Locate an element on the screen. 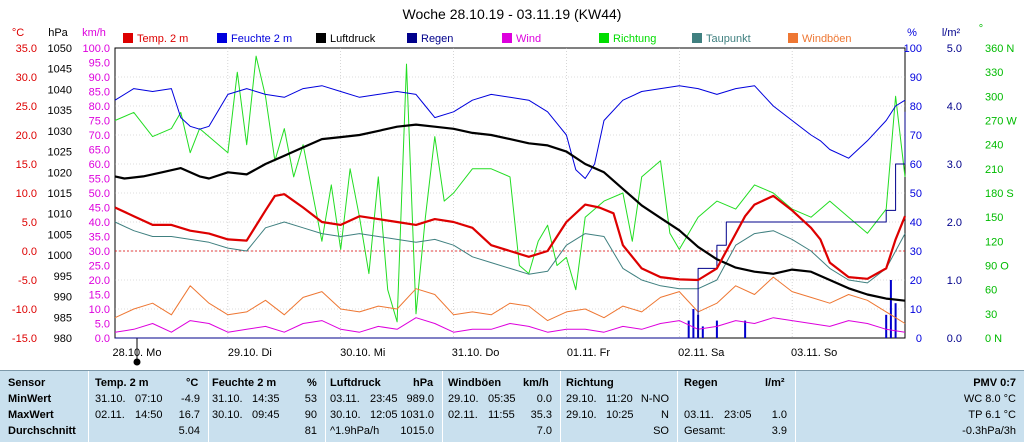 The width and height of the screenshot is (1024, 442). tick-label-direction: 0 N is located at coordinates (993, 339).